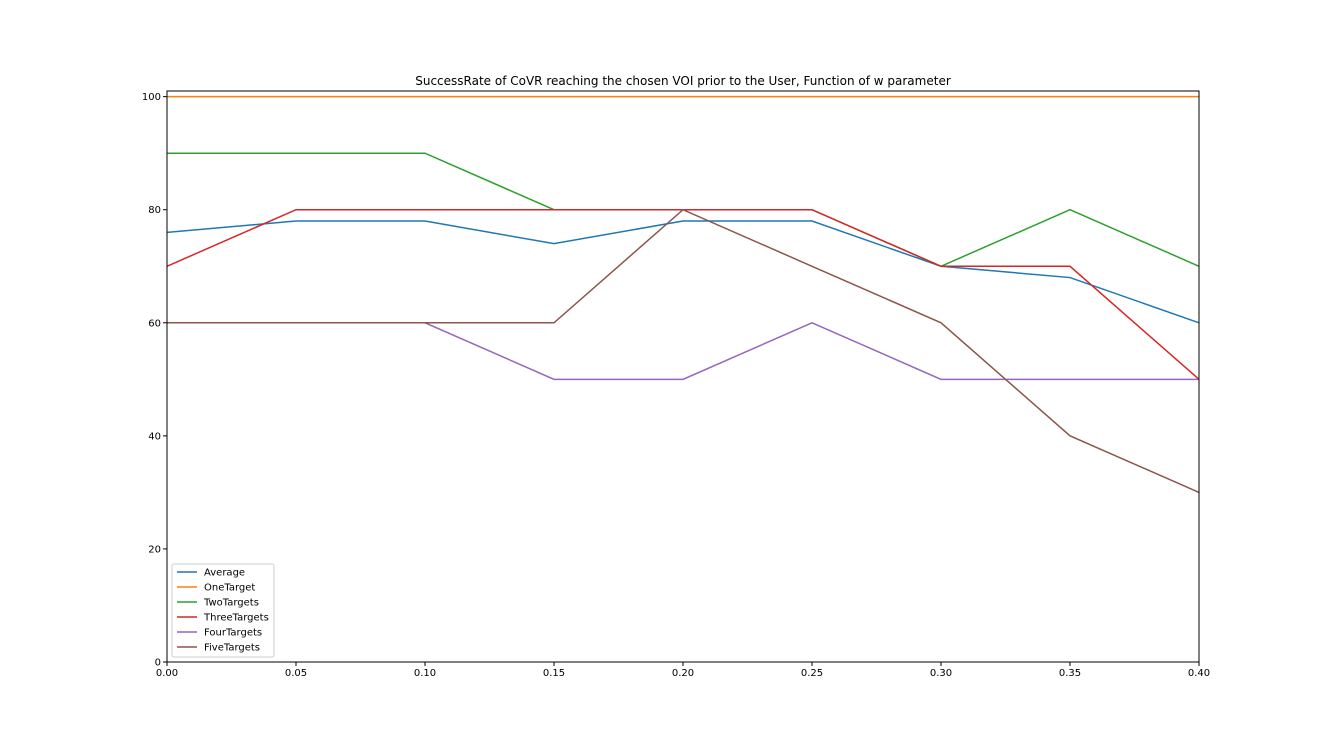 Image resolution: width=1332 pixels, height=756 pixels. What do you see at coordinates (1070, 673) in the screenshot?
I see `x-tick-label: 0.35` at bounding box center [1070, 673].